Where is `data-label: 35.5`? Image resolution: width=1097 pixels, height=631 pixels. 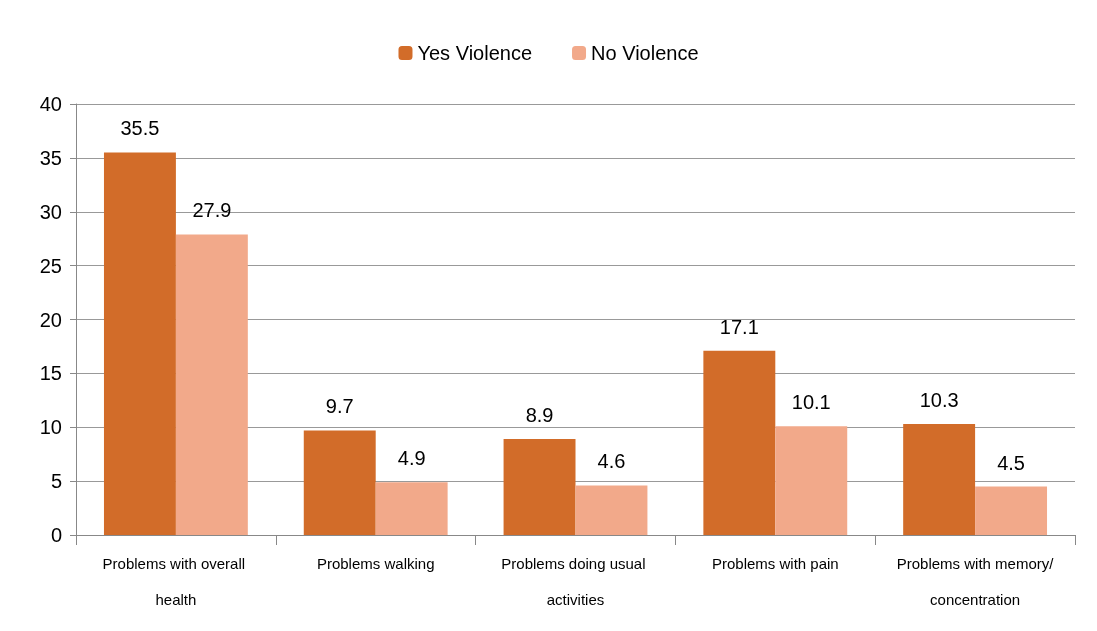 data-label: 35.5 is located at coordinates (140, 128).